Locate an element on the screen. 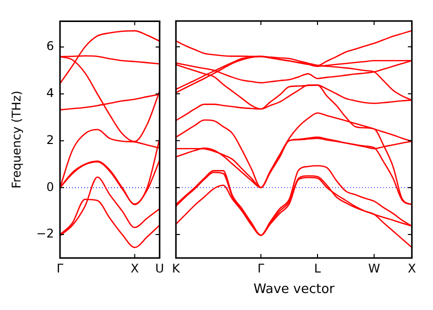  y-tick-label: −2 is located at coordinates (45, 233).